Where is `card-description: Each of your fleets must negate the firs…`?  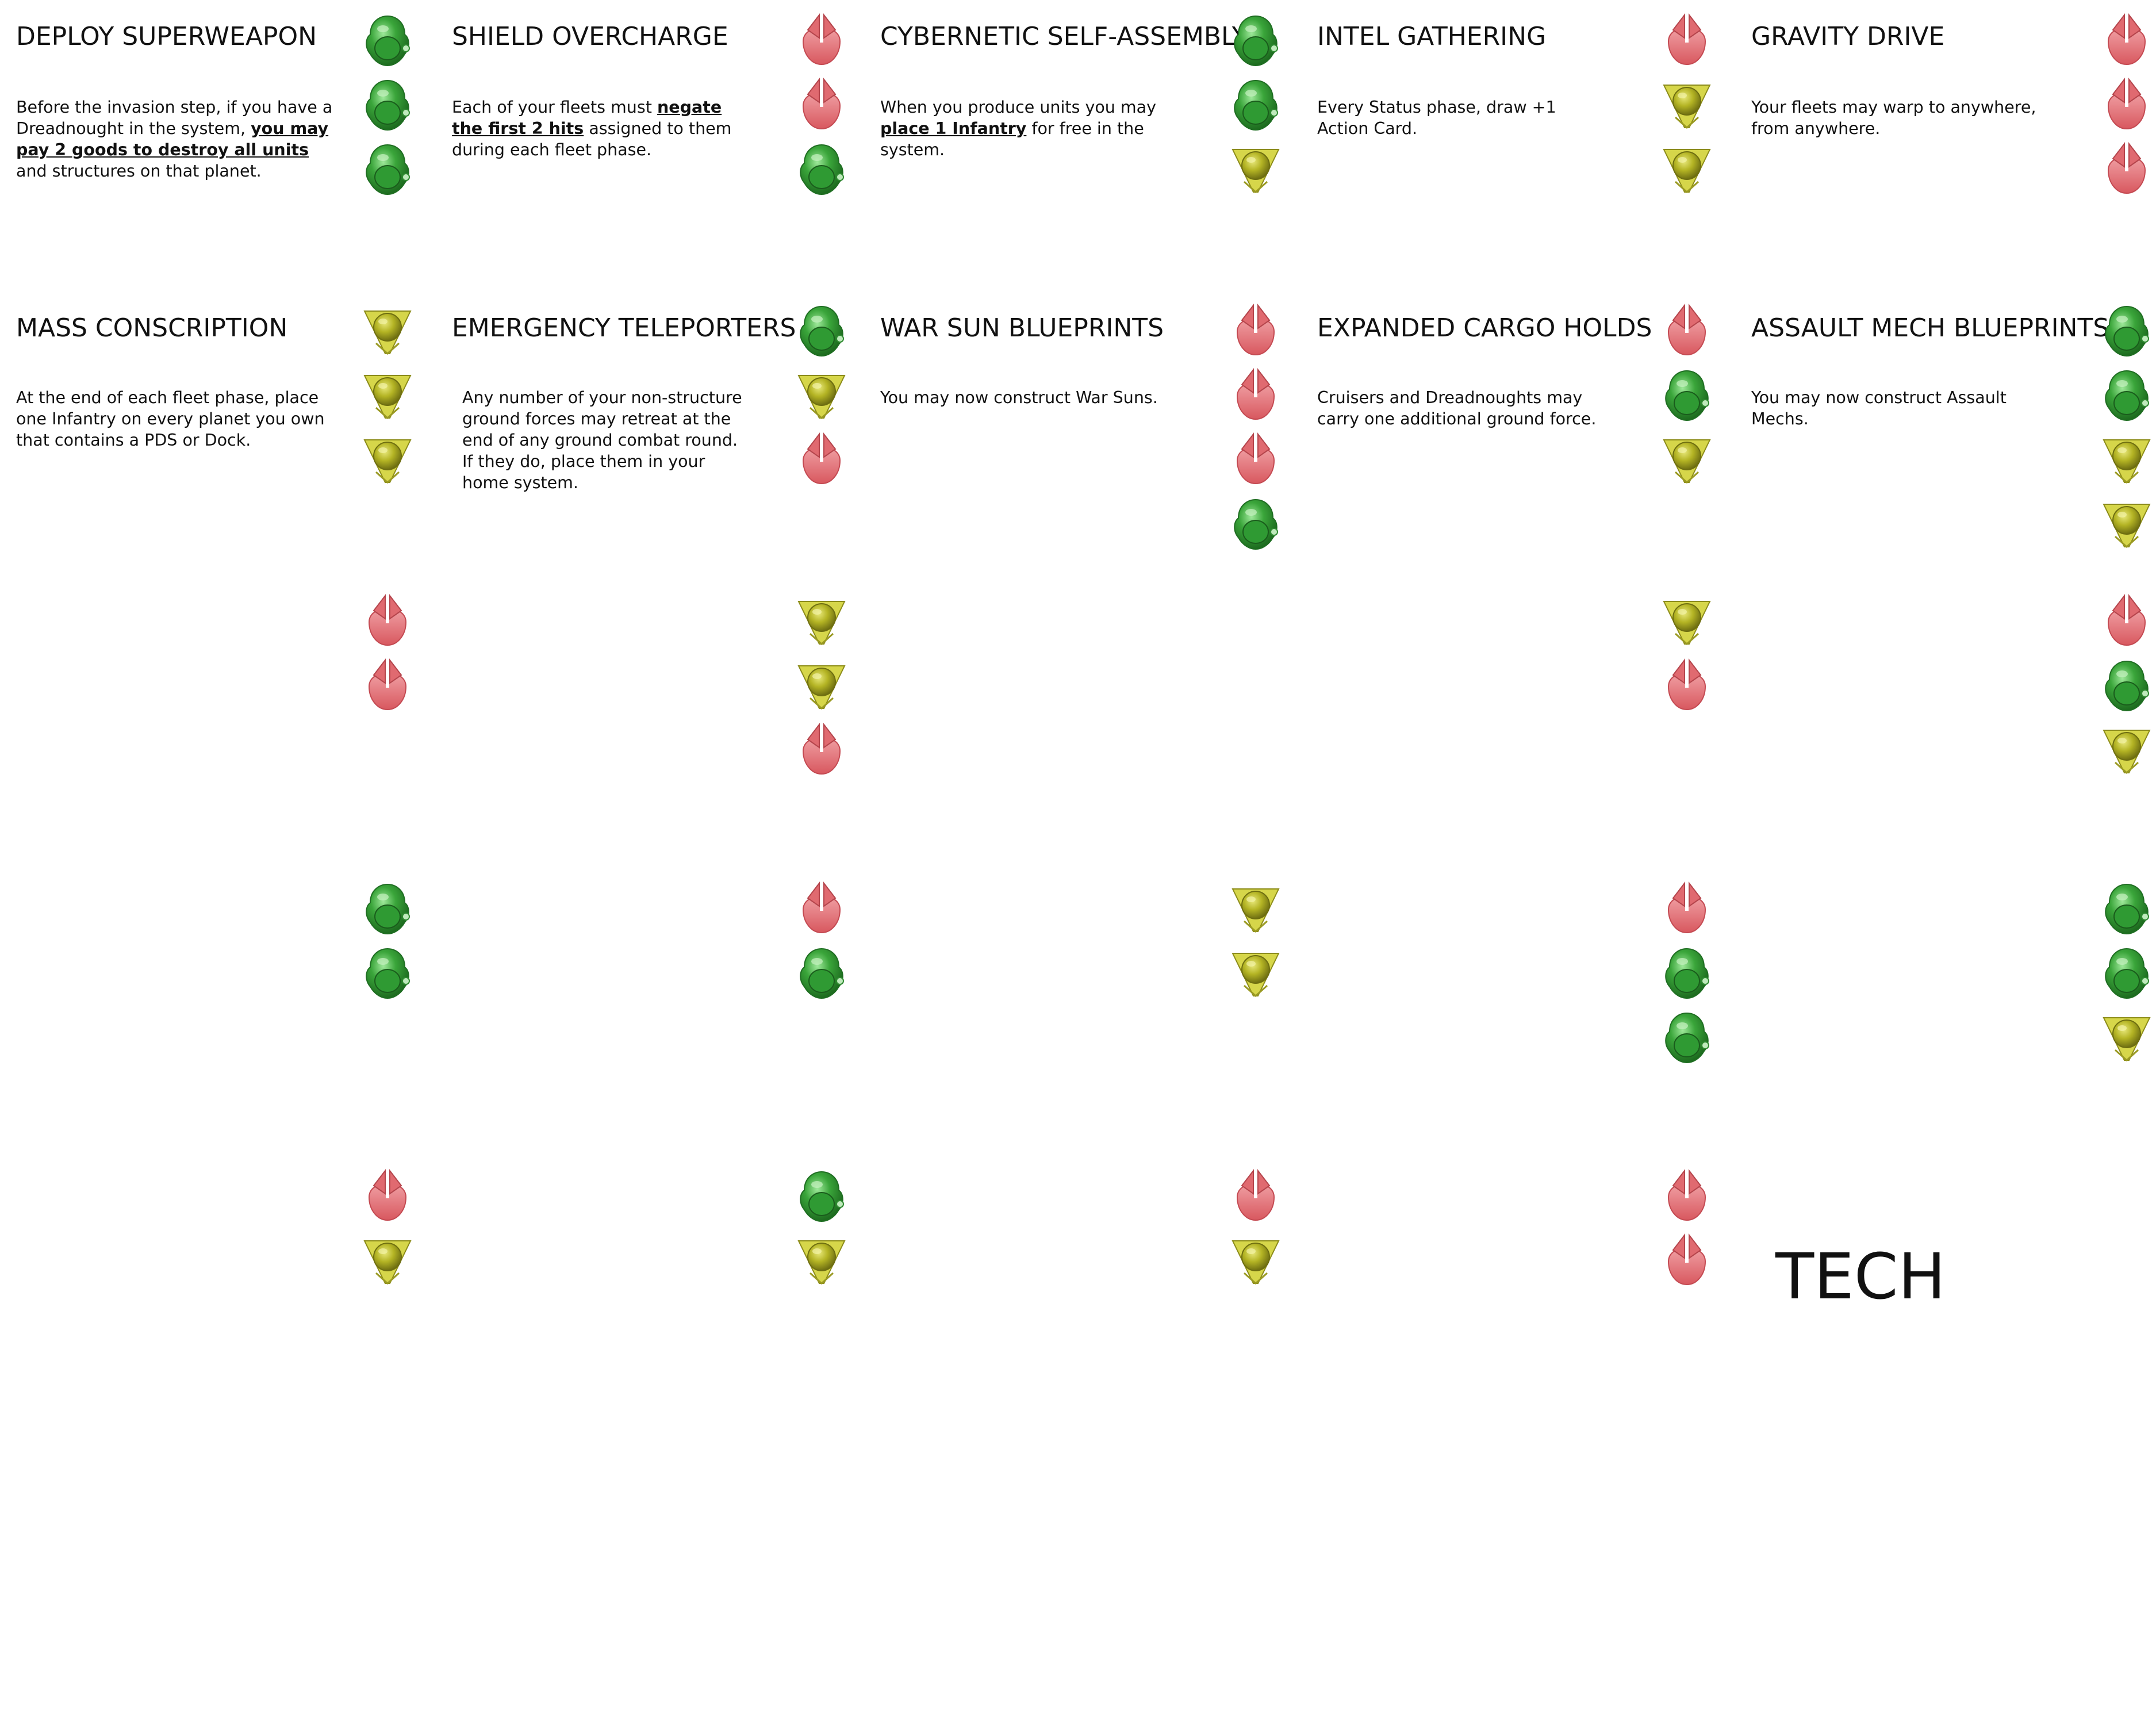 card-description: Each of your fleets must negate the firs… is located at coordinates (595, 128).